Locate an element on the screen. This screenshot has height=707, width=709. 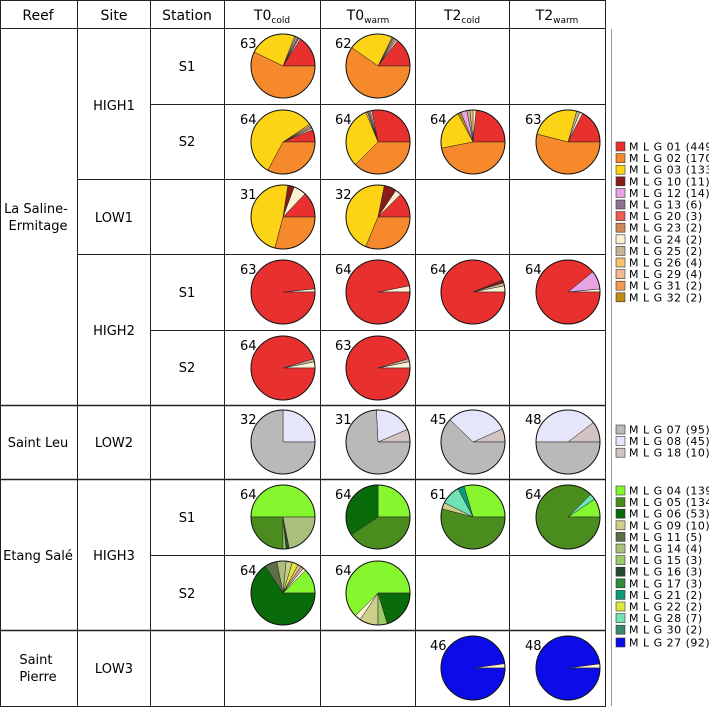
site-label: LOW3 is located at coordinates (114, 669).